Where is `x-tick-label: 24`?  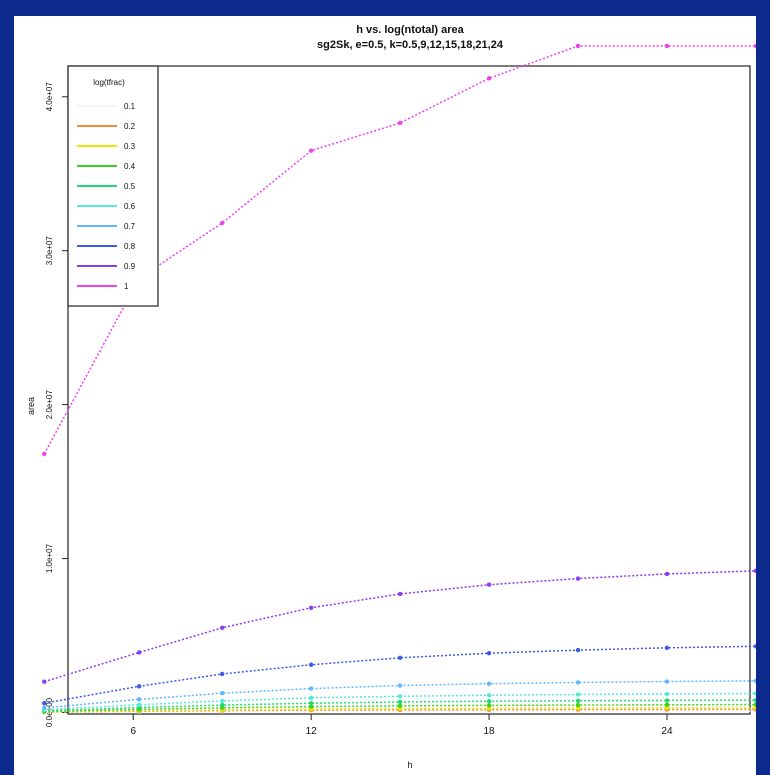
x-tick-label: 24 is located at coordinates (667, 731).